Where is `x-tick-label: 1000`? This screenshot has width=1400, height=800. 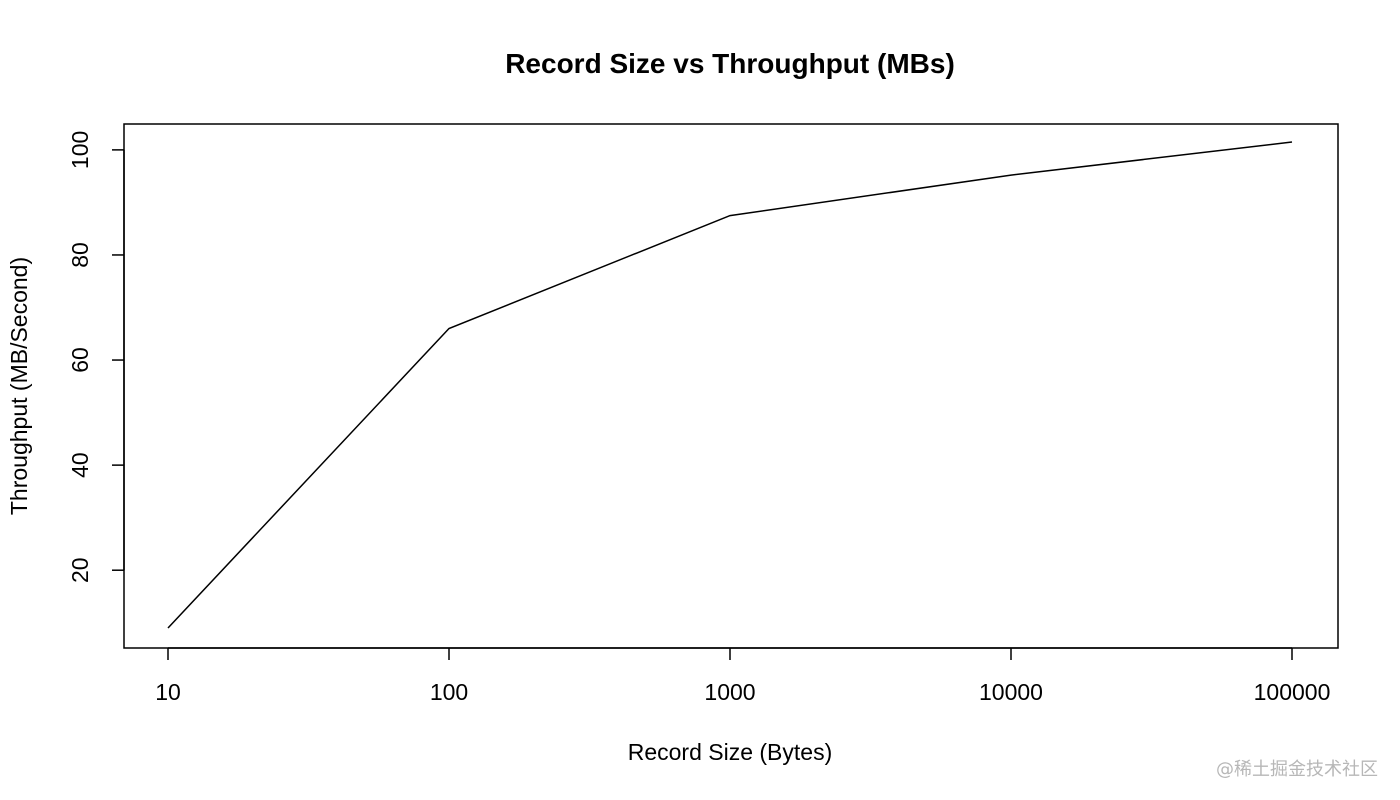
x-tick-label: 1000 is located at coordinates (729, 692).